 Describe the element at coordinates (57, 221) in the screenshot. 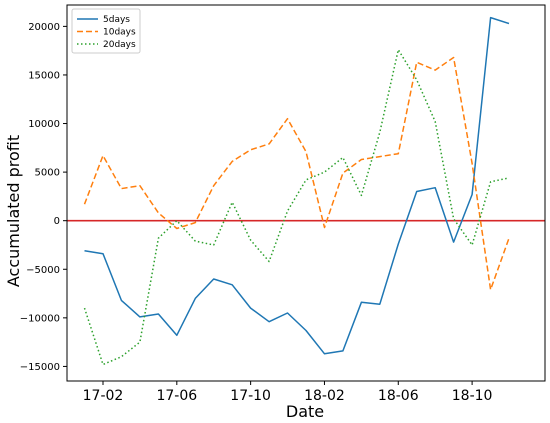

I see `y-tick-label: 0` at that location.